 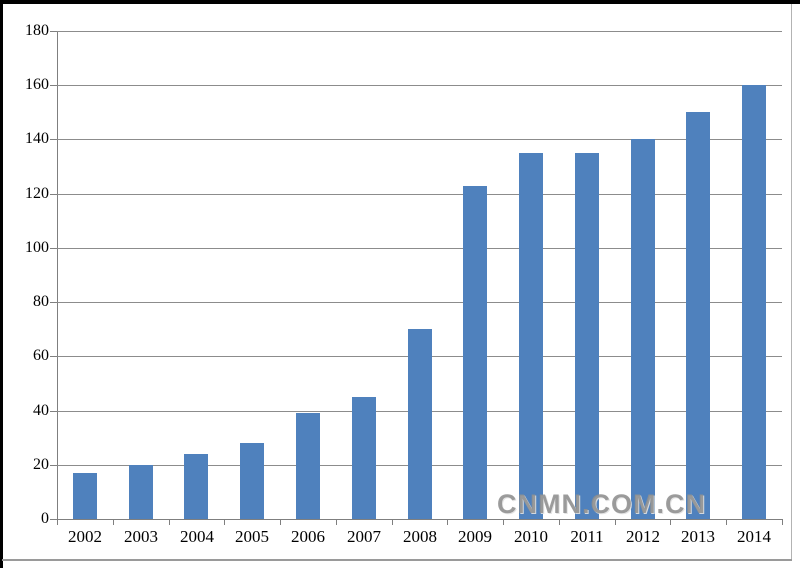 I want to click on y-tick-label-120: 120, so click(x=37, y=193).